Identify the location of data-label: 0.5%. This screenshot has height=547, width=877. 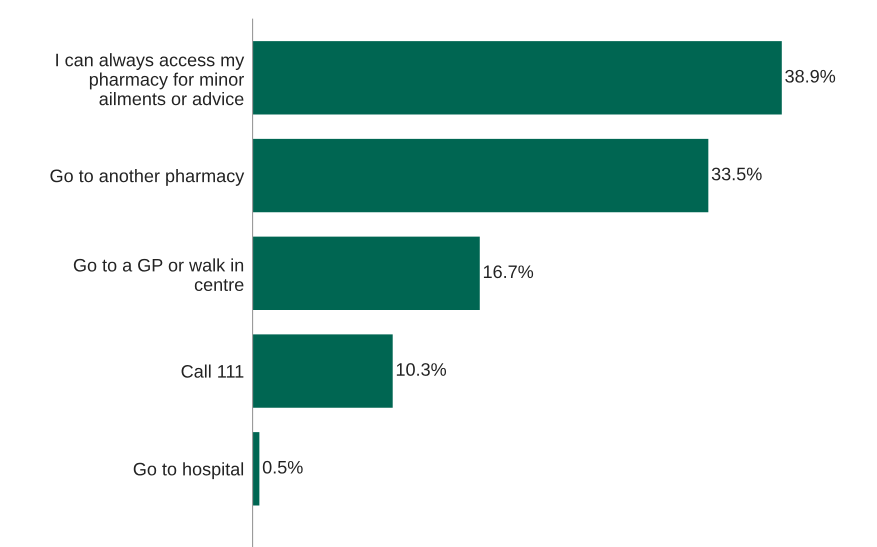
(282, 467).